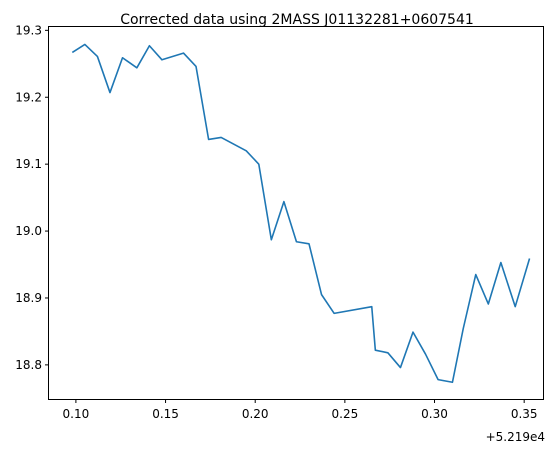 Image resolution: width=556 pixels, height=453 pixels. Describe the element at coordinates (76, 414) in the screenshot. I see `x-tick-label: 0.10` at that location.